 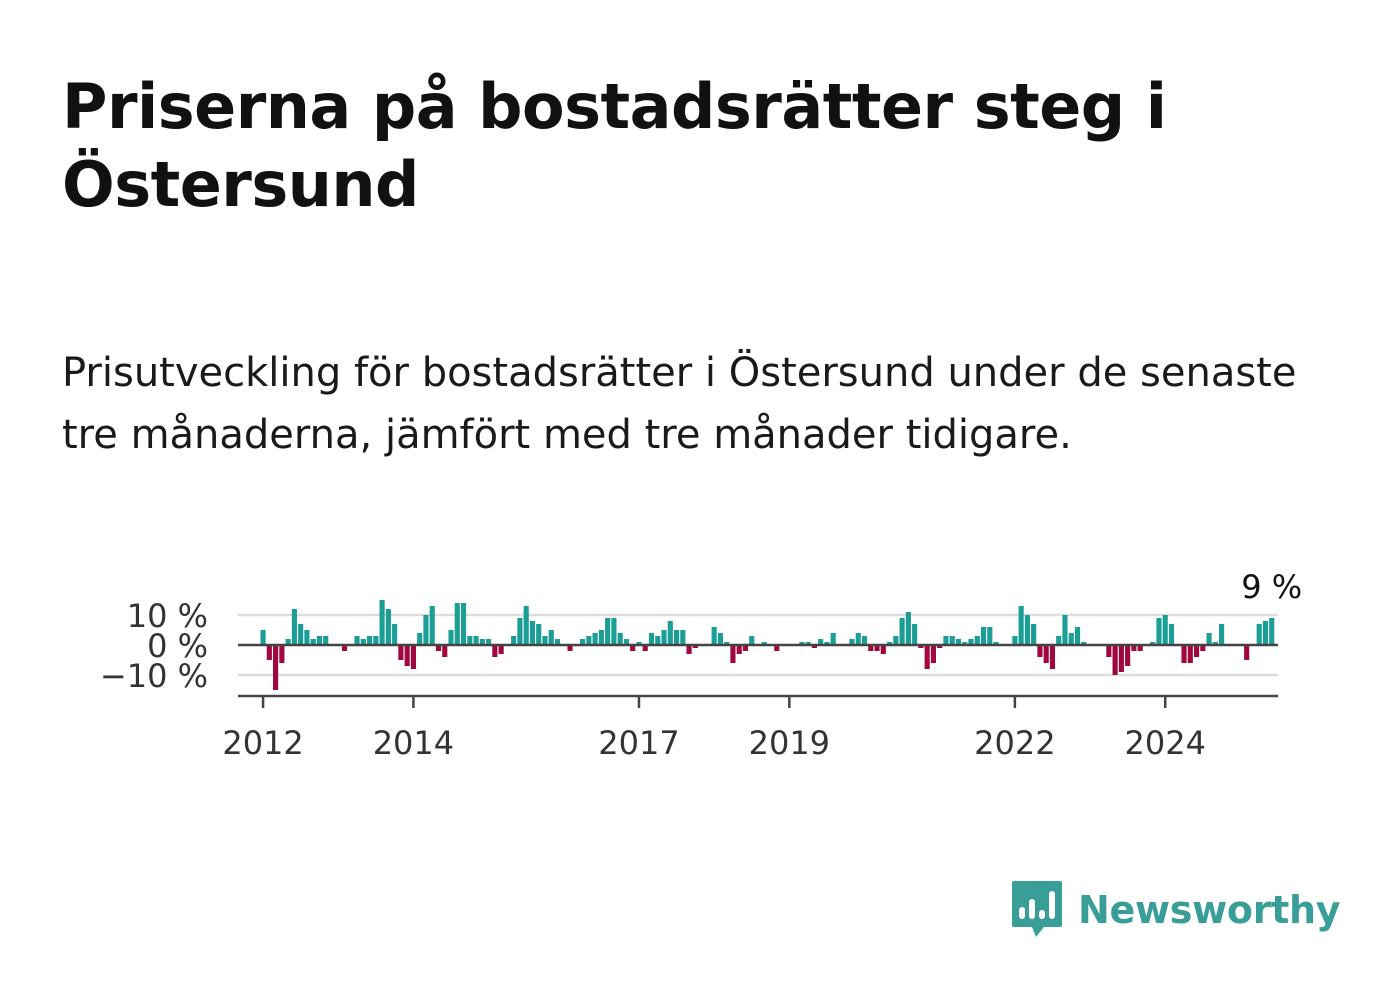 I want to click on brand-name: Newsworthy, so click(x=1209, y=910).